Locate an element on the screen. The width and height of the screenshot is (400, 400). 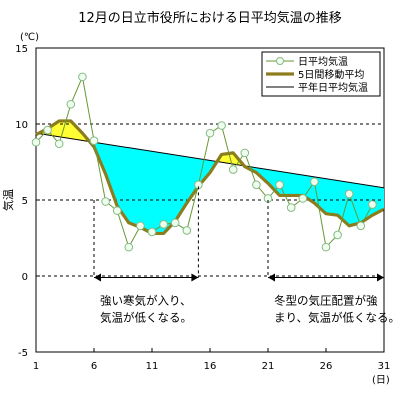
legend-swatch-daily-marker is located at coordinates (280, 61).